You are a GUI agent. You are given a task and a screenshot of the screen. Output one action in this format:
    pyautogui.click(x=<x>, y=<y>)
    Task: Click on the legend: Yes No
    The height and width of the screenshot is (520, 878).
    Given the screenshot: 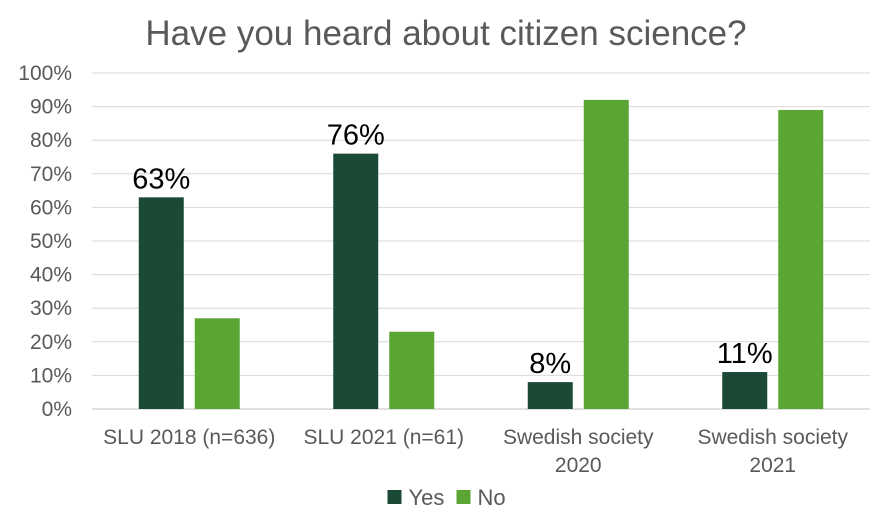 What is the action you would take?
    pyautogui.click(x=446, y=497)
    